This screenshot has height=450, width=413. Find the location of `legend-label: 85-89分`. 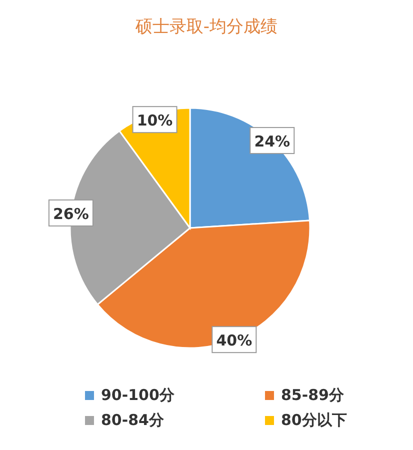

legend-label: 85-89分 is located at coordinates (313, 395).